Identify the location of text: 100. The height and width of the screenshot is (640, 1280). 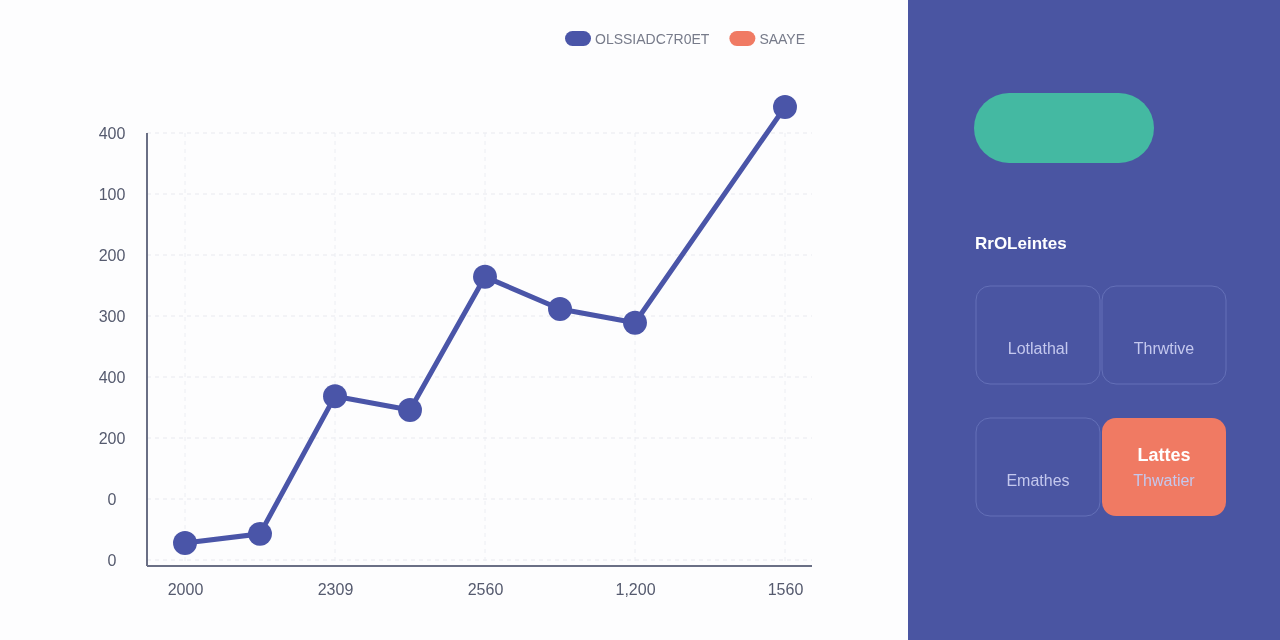
(112, 194).